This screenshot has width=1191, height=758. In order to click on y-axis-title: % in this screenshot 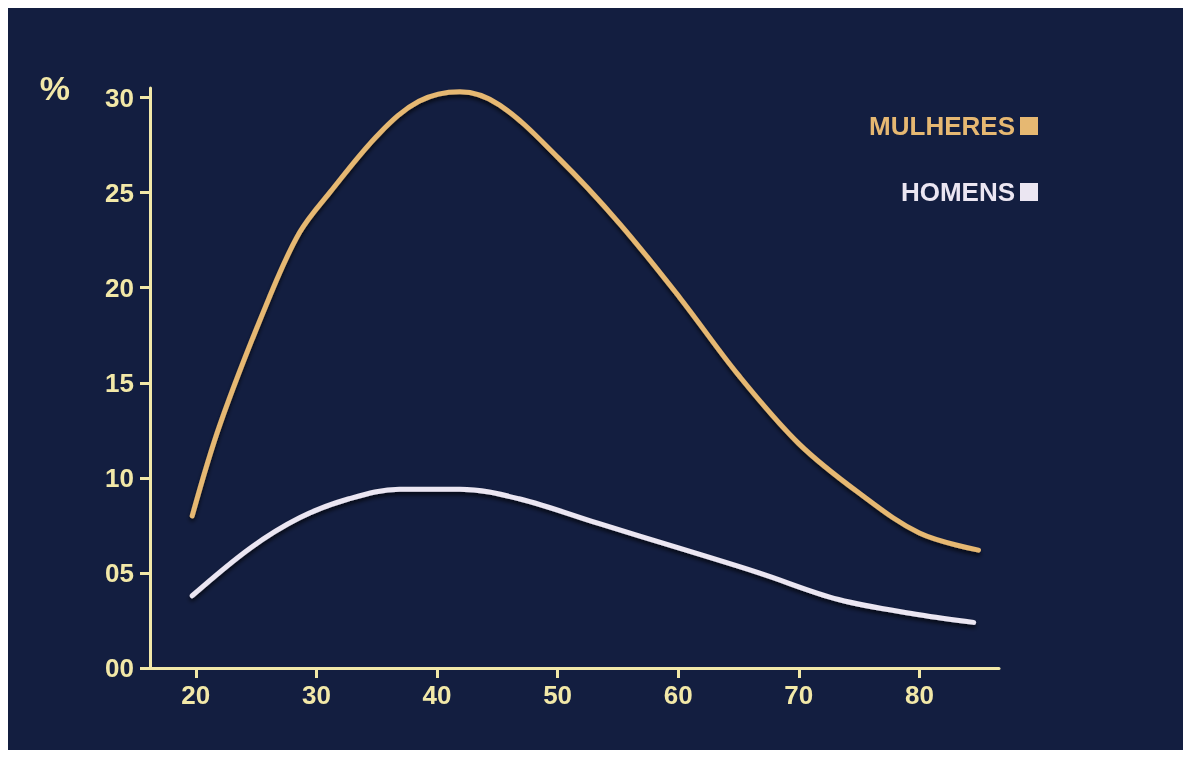, I will do `click(54, 88)`.